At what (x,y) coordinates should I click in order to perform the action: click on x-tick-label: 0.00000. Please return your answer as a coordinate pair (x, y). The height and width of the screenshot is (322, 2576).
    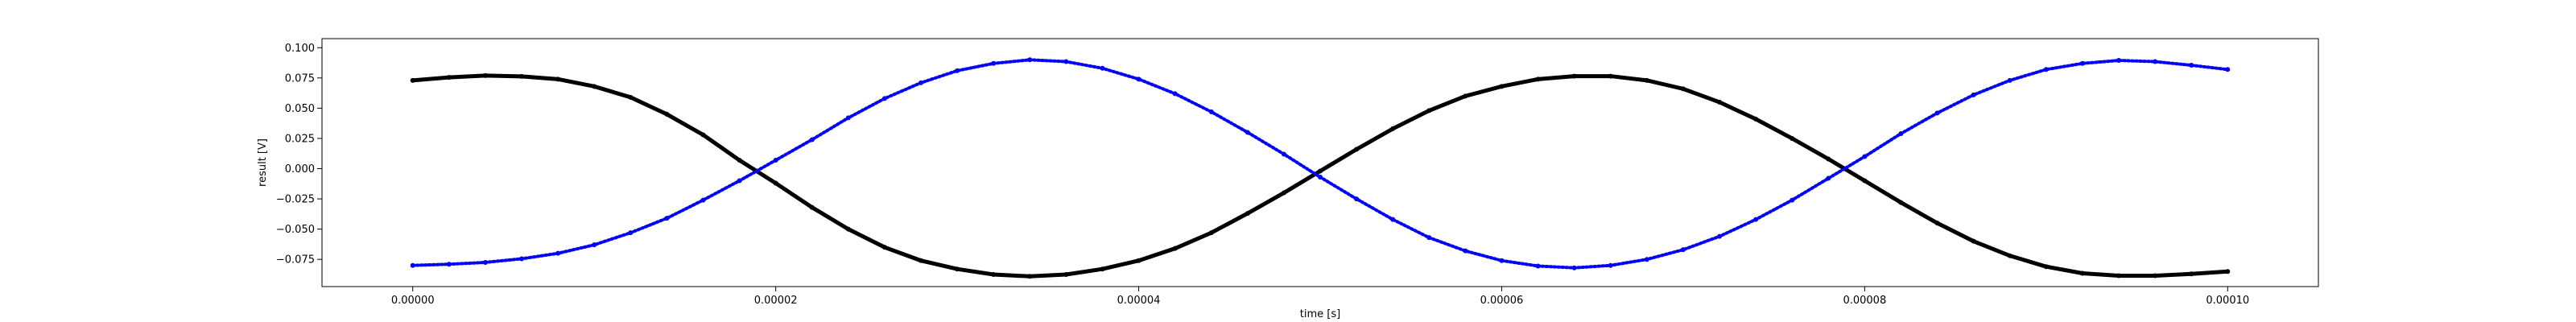
    Looking at the image, I should click on (413, 301).